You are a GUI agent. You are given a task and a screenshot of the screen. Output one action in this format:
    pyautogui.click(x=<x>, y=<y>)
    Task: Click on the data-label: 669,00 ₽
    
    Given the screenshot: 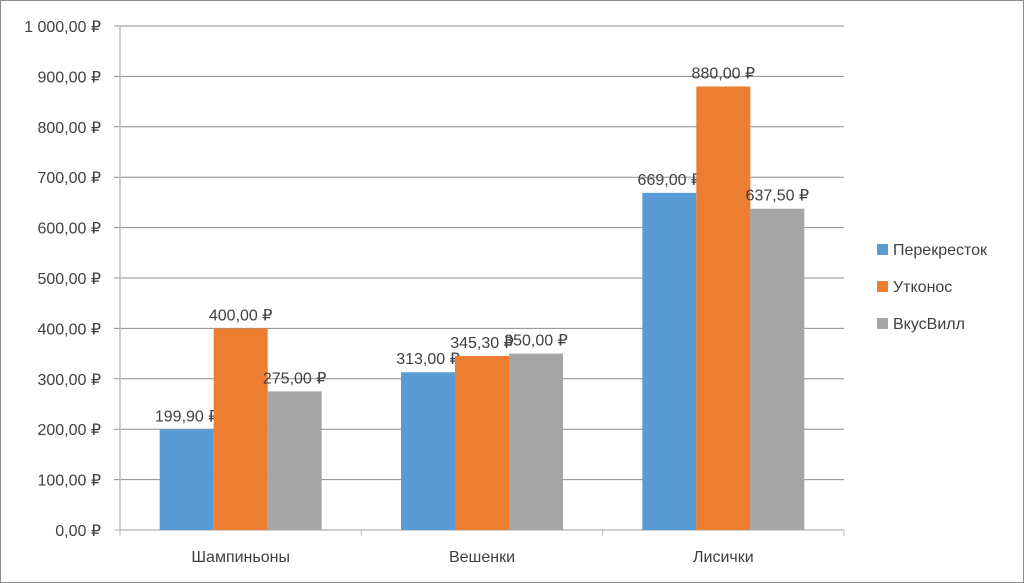 What is the action you would take?
    pyautogui.click(x=670, y=180)
    